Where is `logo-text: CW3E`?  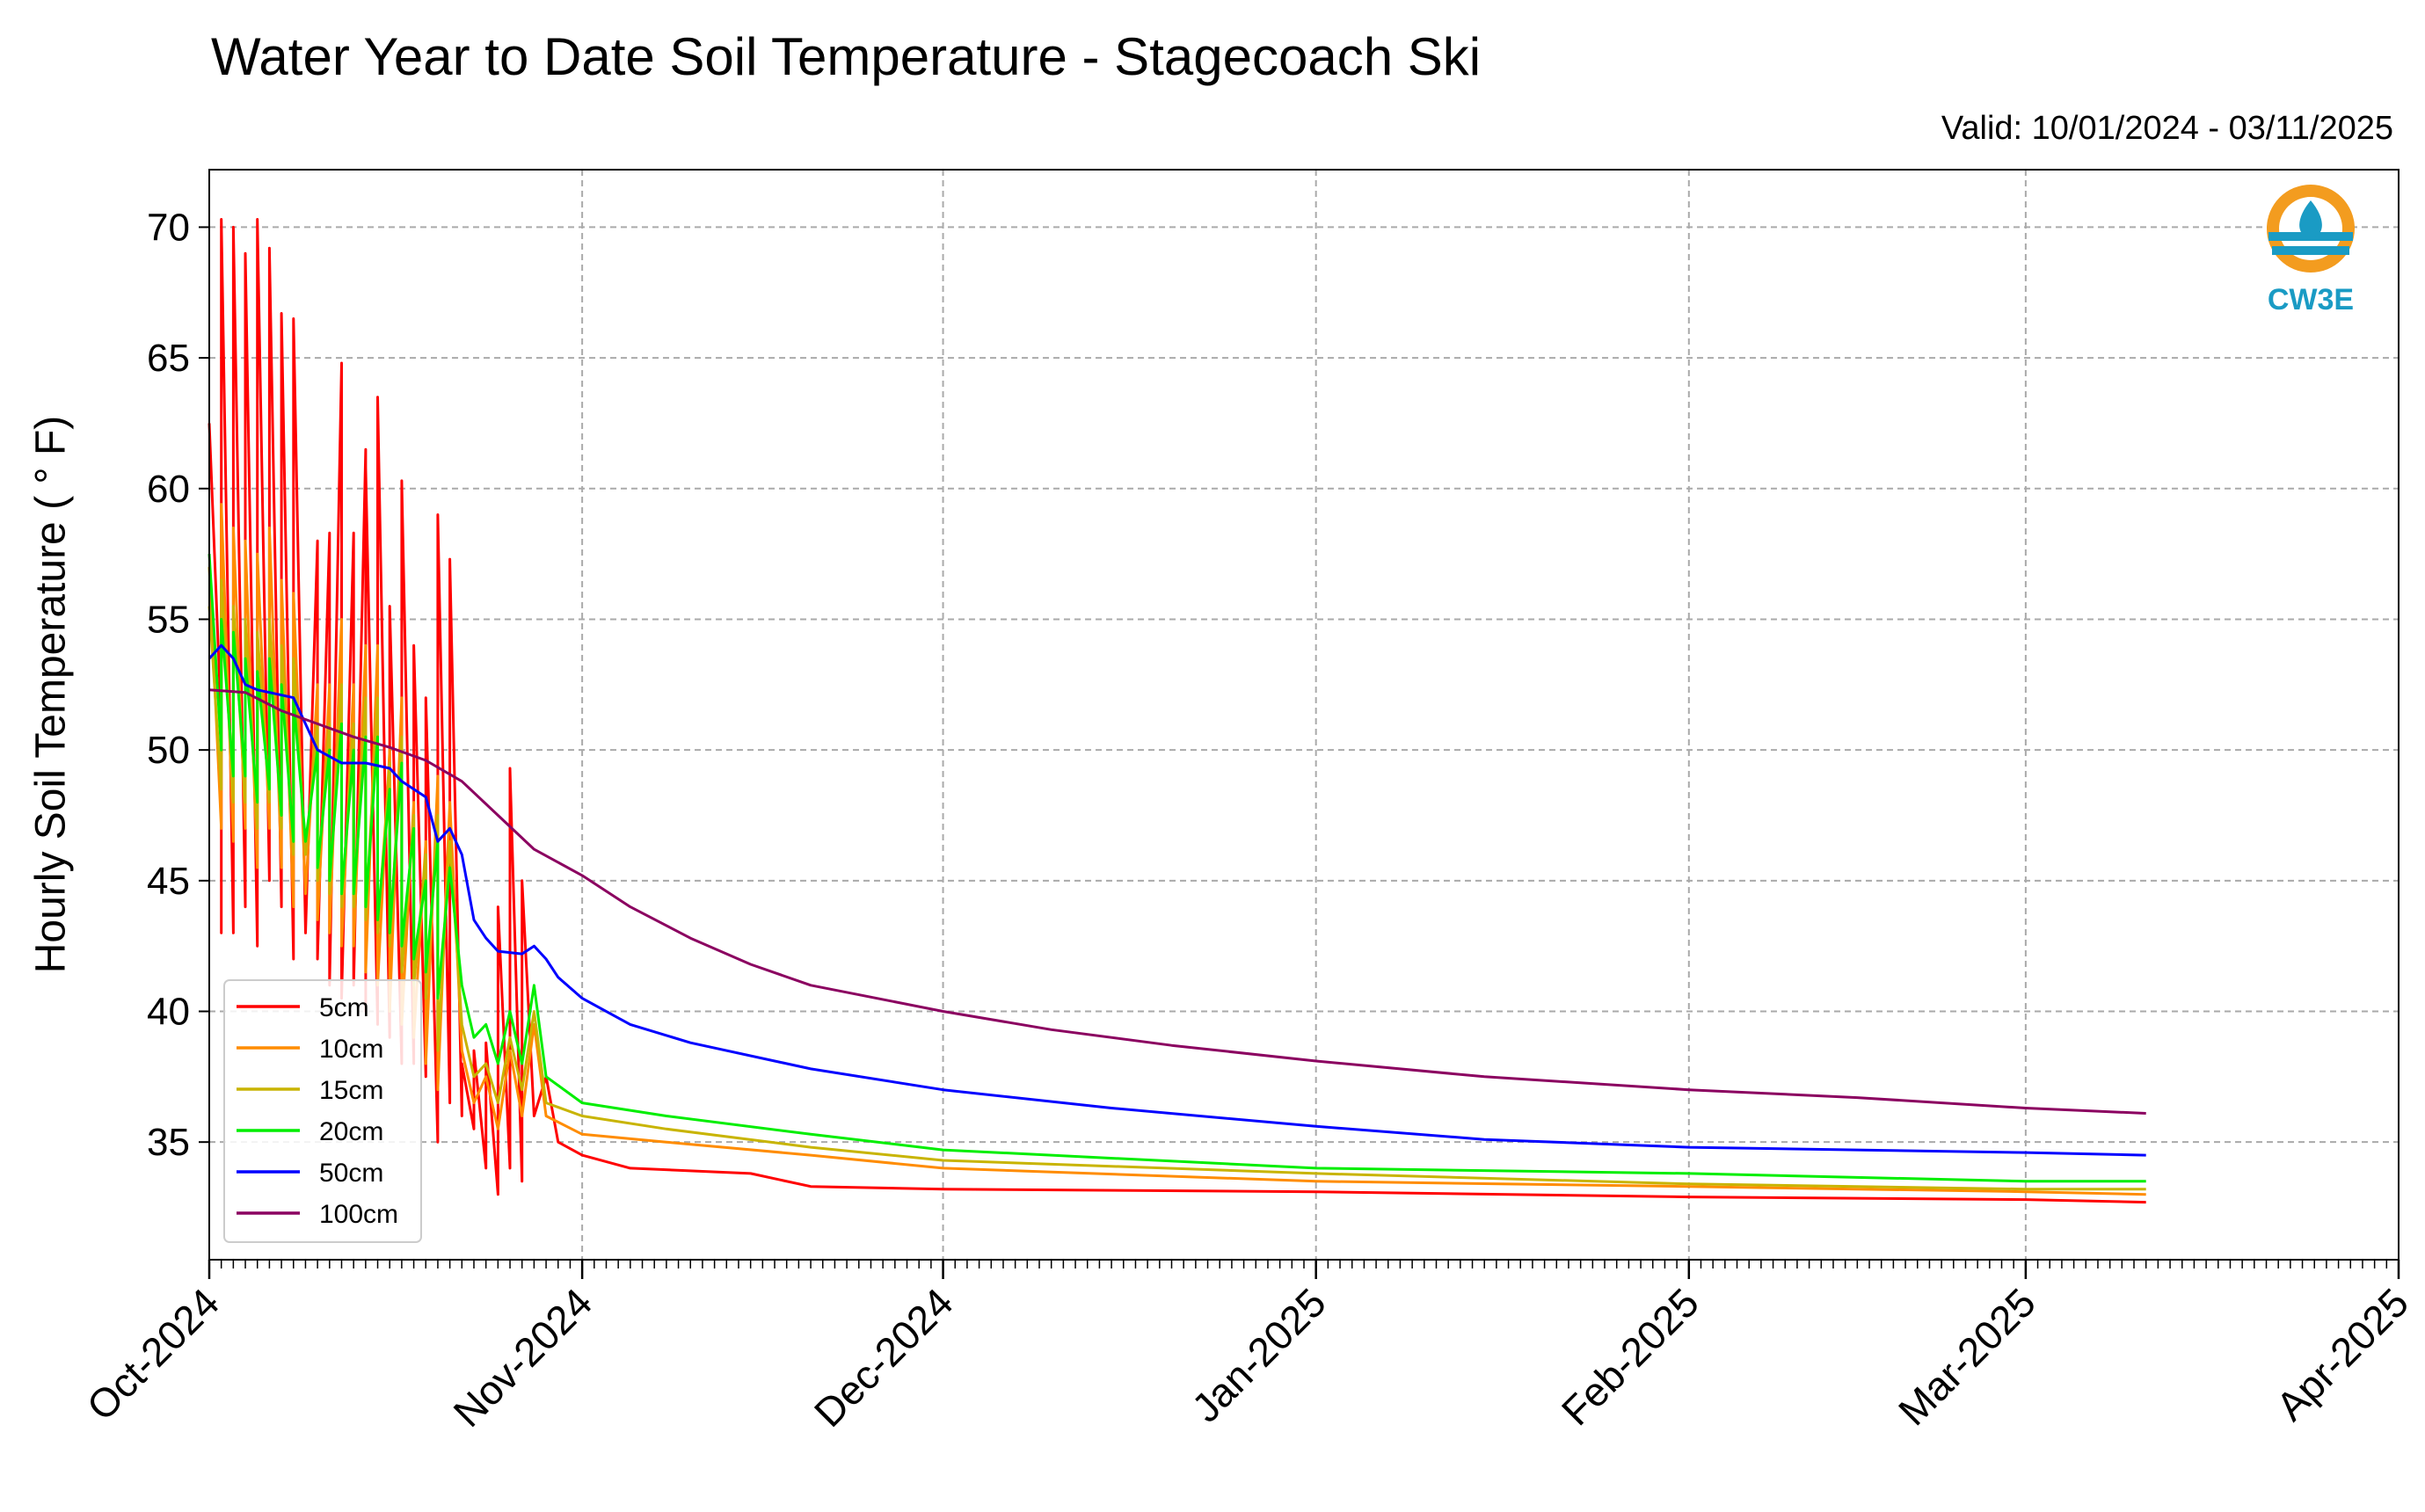 logo-text: CW3E is located at coordinates (2311, 300).